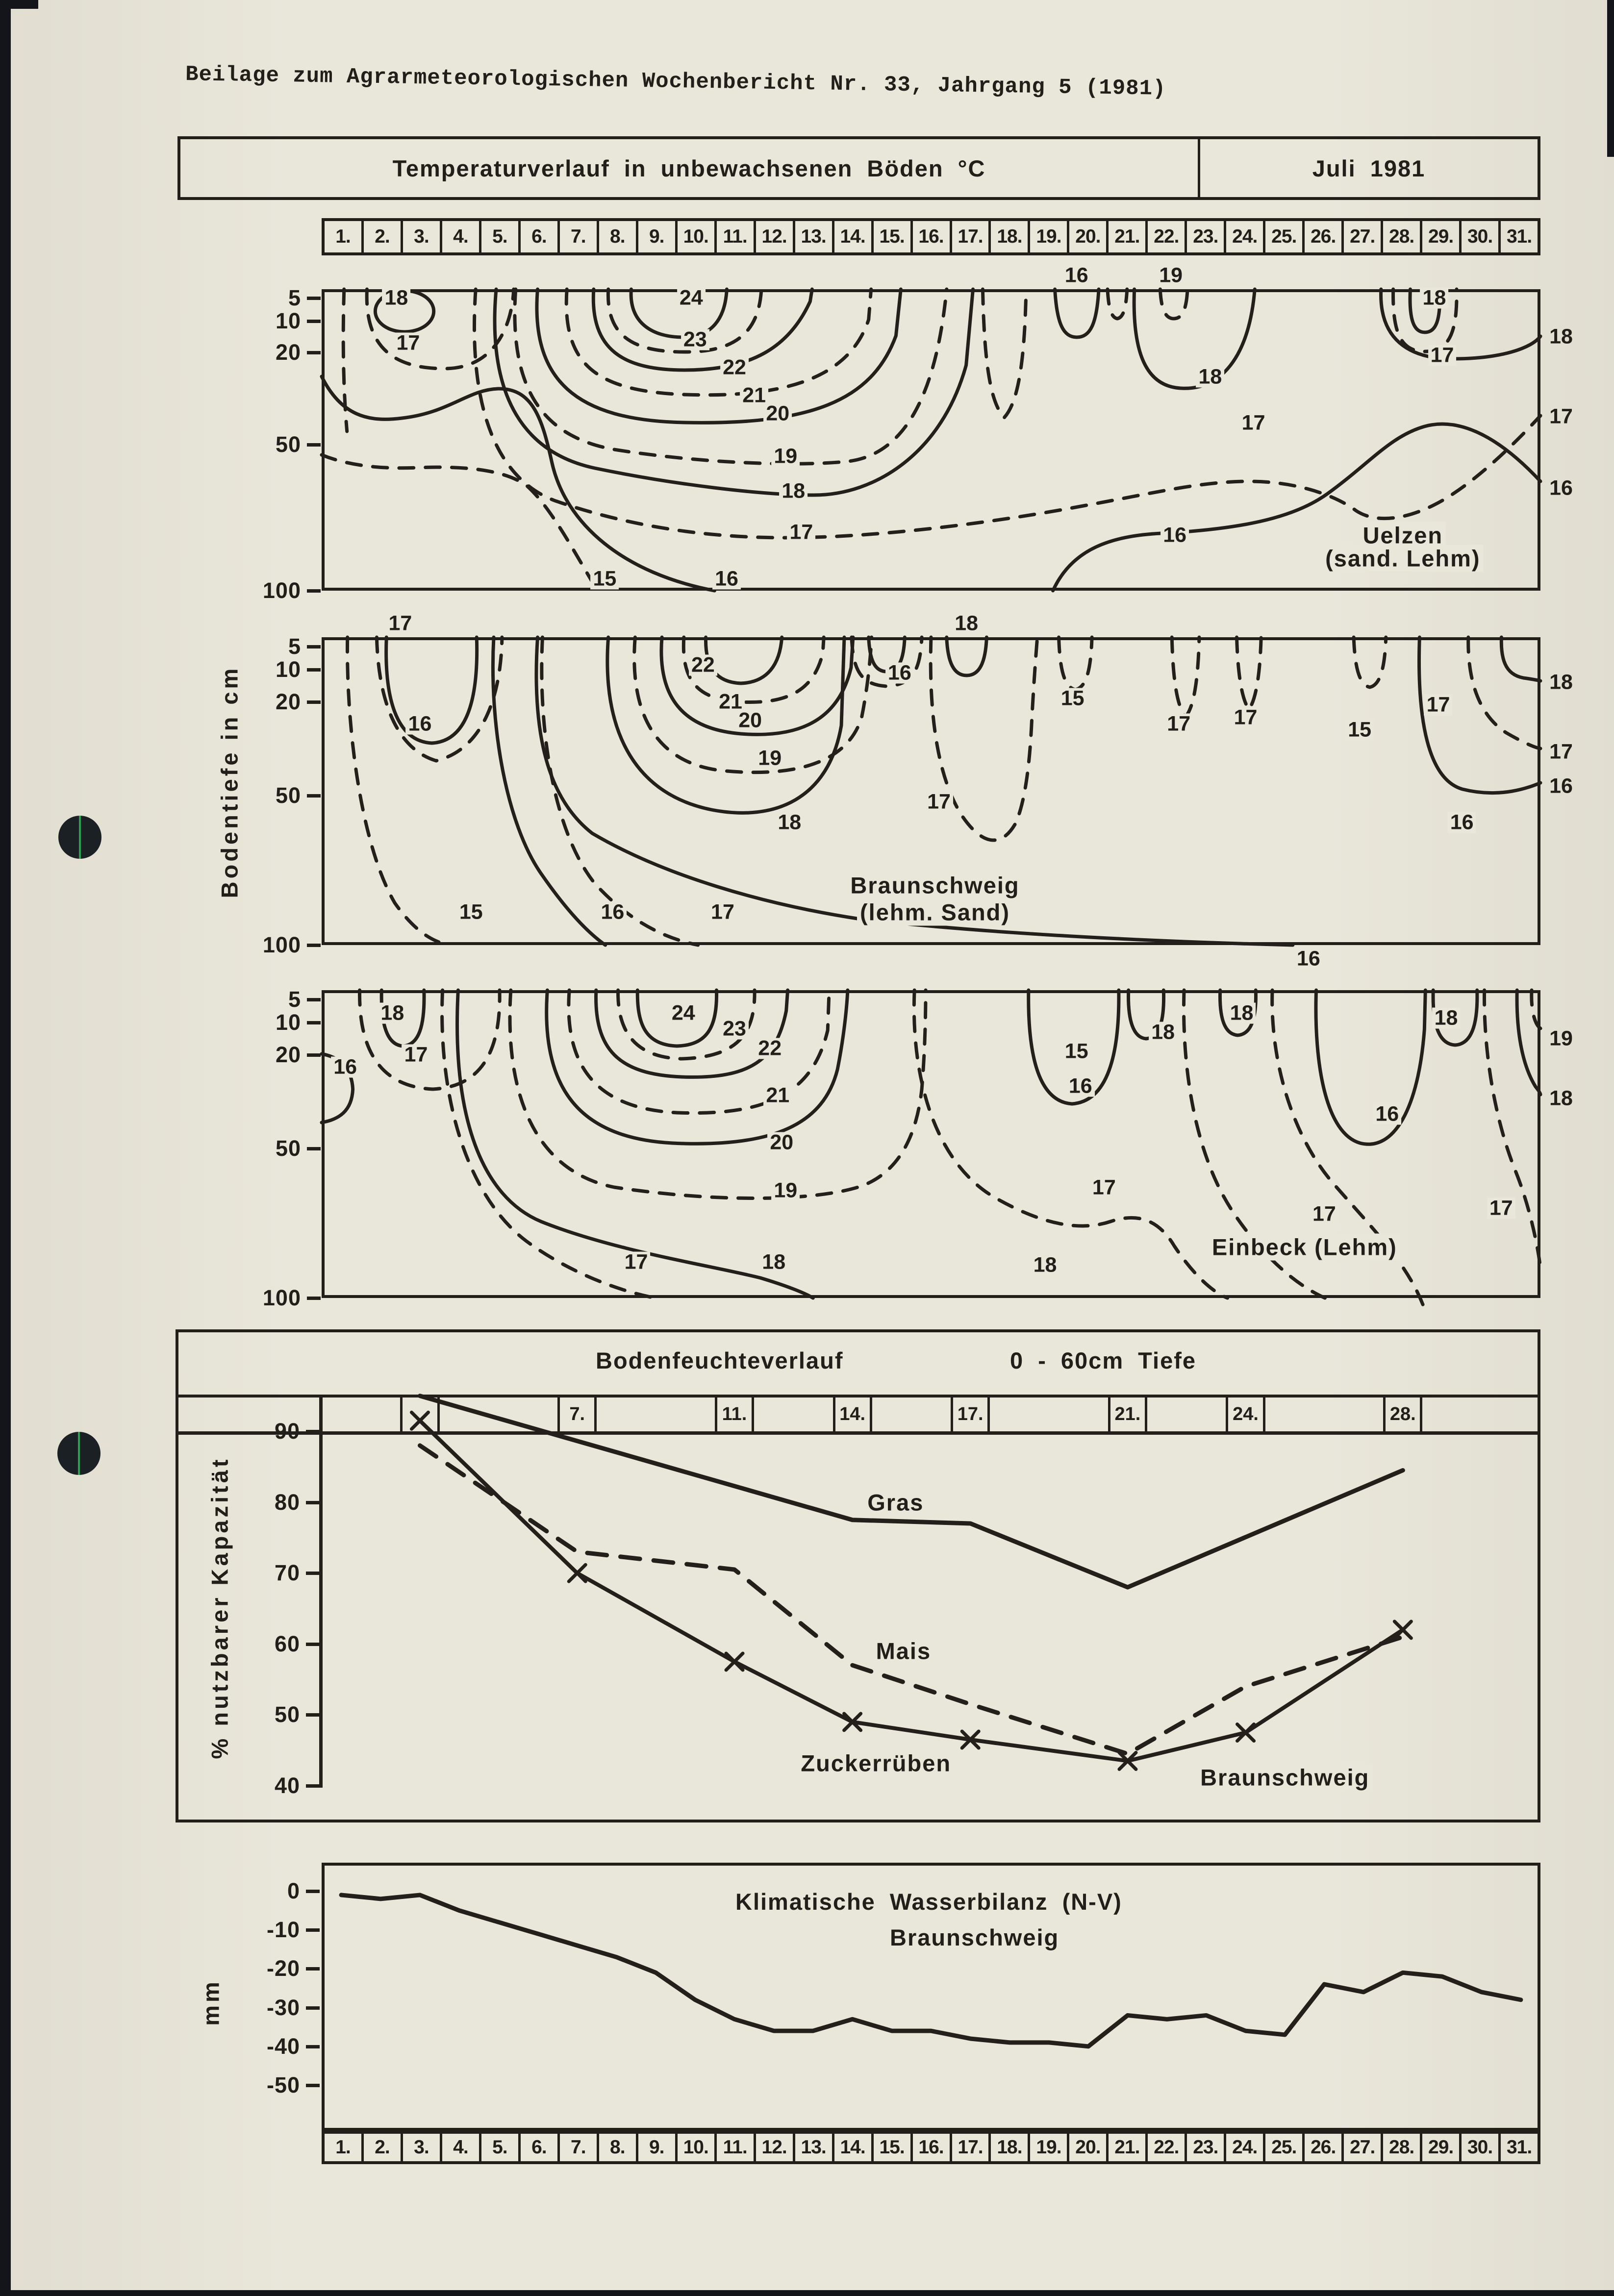  What do you see at coordinates (1103, 1360) in the screenshot?
I see `moisture-subtitle: 0 - 60cm Tiefe` at bounding box center [1103, 1360].